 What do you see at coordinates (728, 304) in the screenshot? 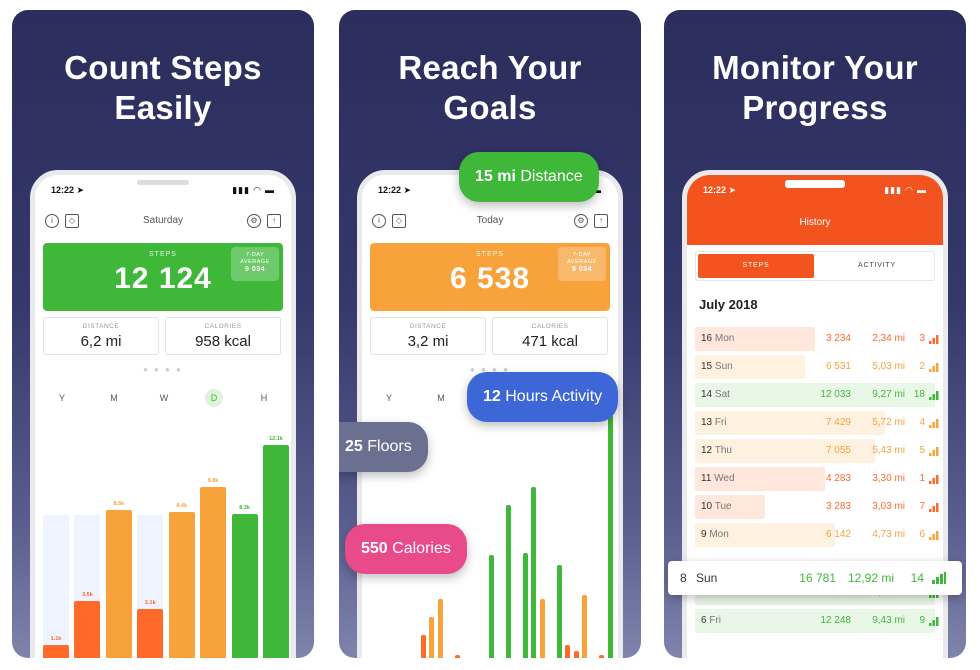
I see `month-heading: July 2018` at bounding box center [728, 304].